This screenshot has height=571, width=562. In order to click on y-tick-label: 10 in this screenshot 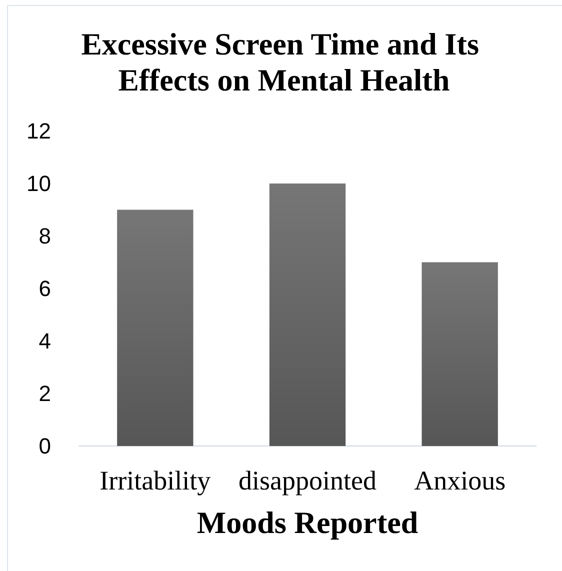, I will do `click(38, 183)`.